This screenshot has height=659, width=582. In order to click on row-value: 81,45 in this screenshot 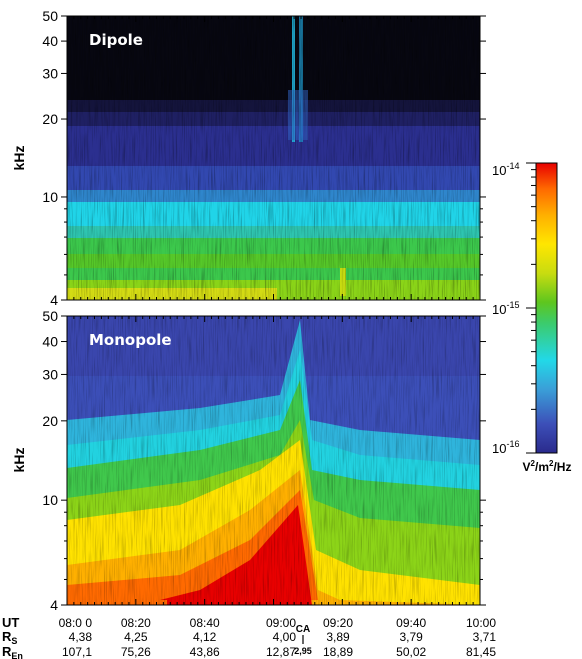, I will do `click(481, 652)`.